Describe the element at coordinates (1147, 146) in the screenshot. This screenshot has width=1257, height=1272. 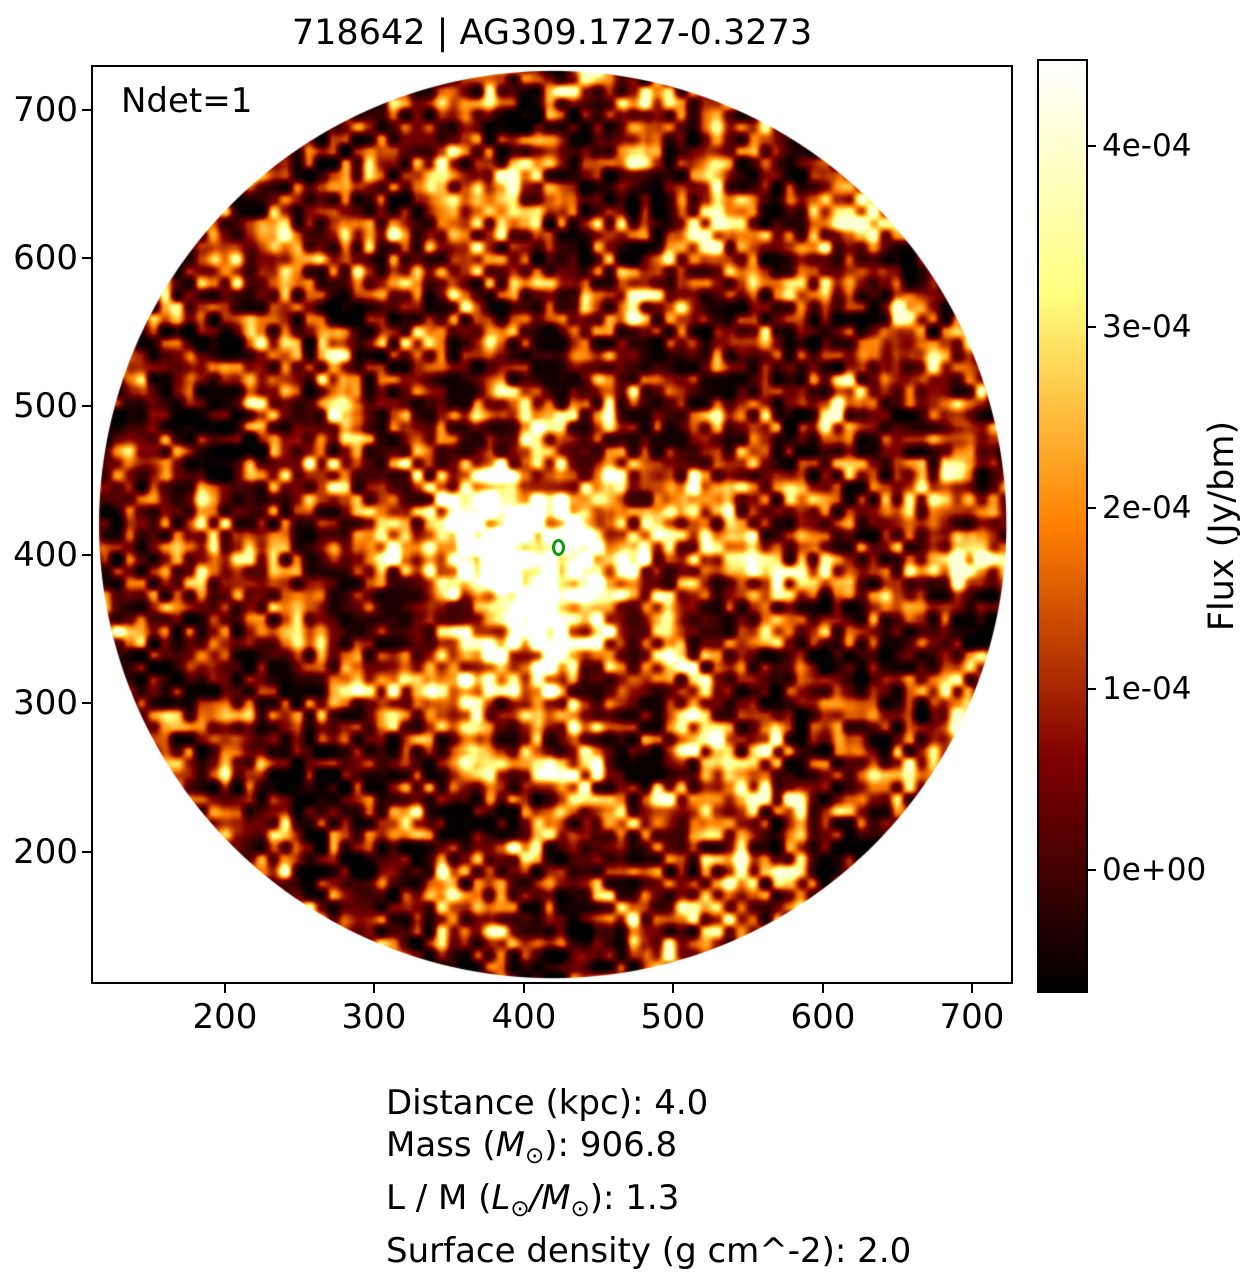
I see `colorbar-tick-label: 4e-04` at that location.